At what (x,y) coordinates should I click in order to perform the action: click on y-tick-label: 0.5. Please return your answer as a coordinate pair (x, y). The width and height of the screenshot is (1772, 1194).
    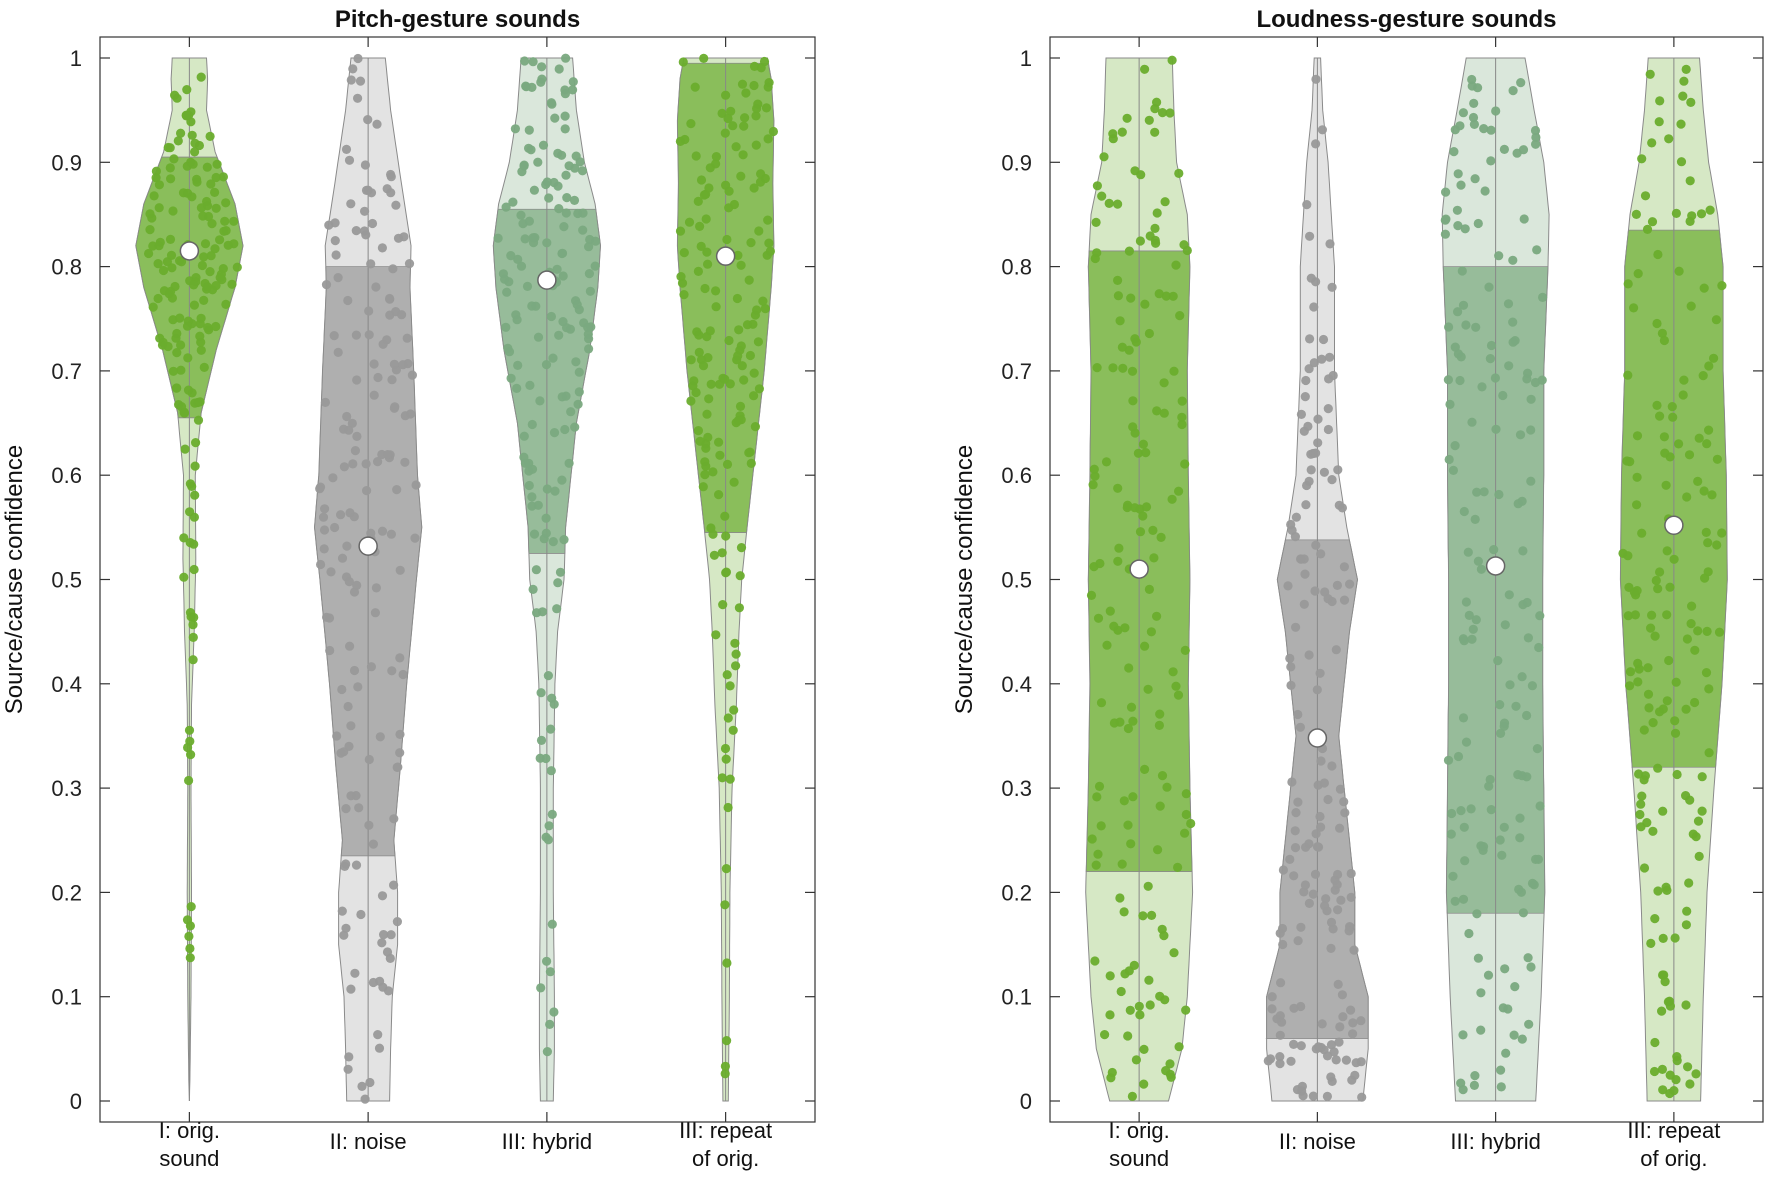
    Looking at the image, I should click on (1016, 580).